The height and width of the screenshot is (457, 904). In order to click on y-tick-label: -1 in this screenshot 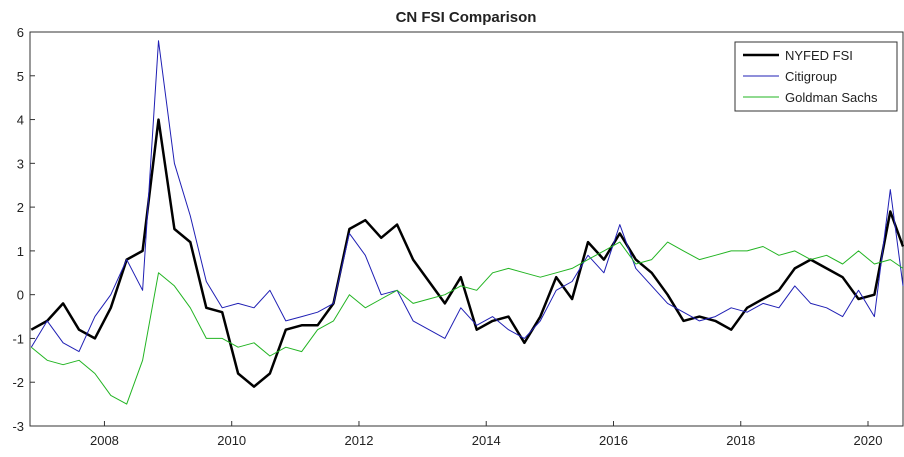, I will do `click(18, 338)`.